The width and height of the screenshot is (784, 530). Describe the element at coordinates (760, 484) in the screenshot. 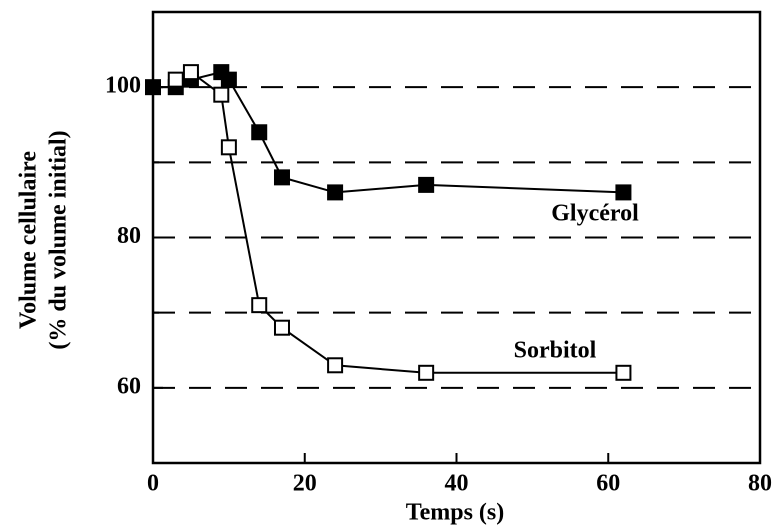

I see `x-tick-label: 80` at that location.